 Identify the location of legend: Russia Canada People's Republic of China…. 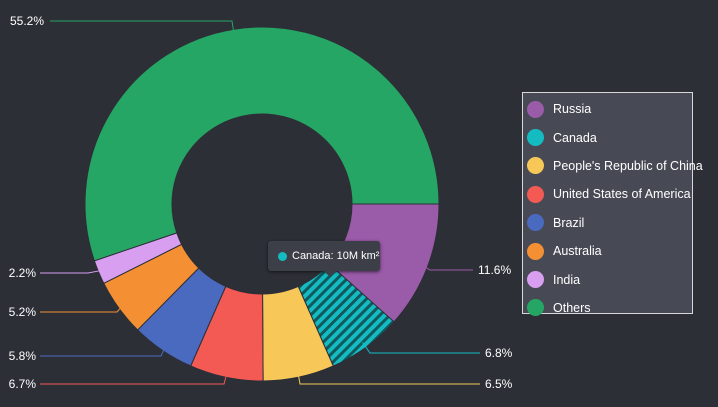
(612, 204).